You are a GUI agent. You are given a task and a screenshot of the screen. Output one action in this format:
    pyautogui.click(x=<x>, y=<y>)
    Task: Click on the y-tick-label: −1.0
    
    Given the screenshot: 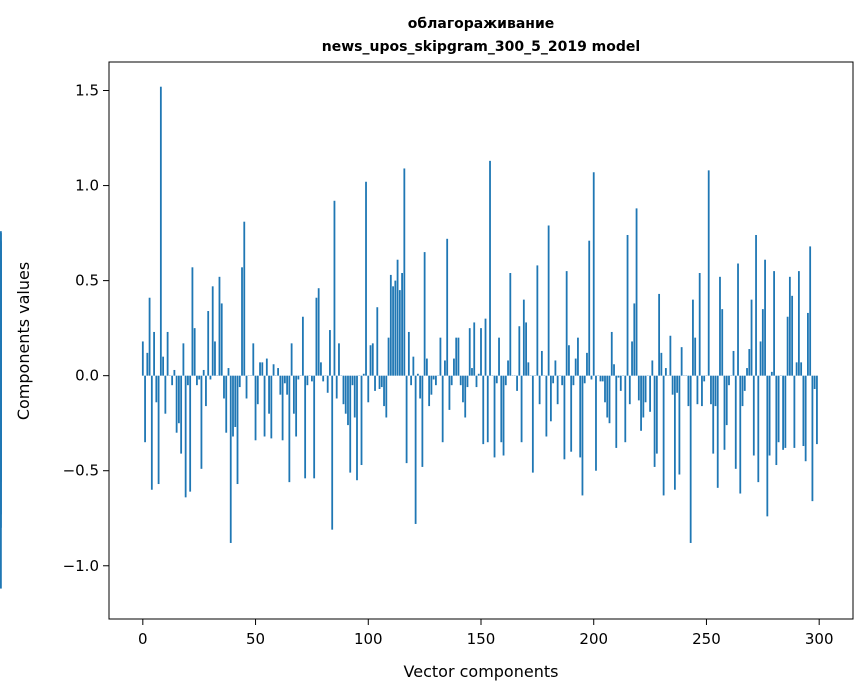 What is the action you would take?
    pyautogui.click(x=81, y=566)
    